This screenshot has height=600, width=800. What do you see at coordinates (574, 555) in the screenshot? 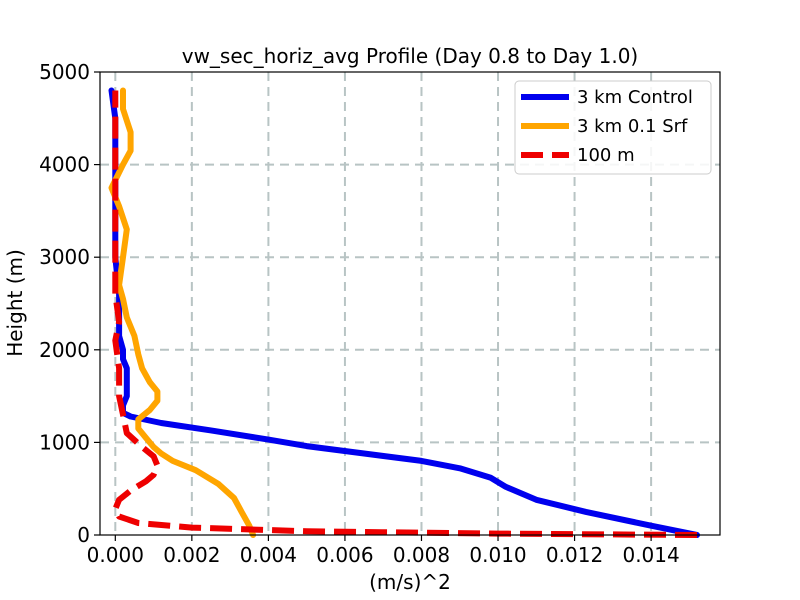
I see `x-tick-label: 0.012` at bounding box center [574, 555].